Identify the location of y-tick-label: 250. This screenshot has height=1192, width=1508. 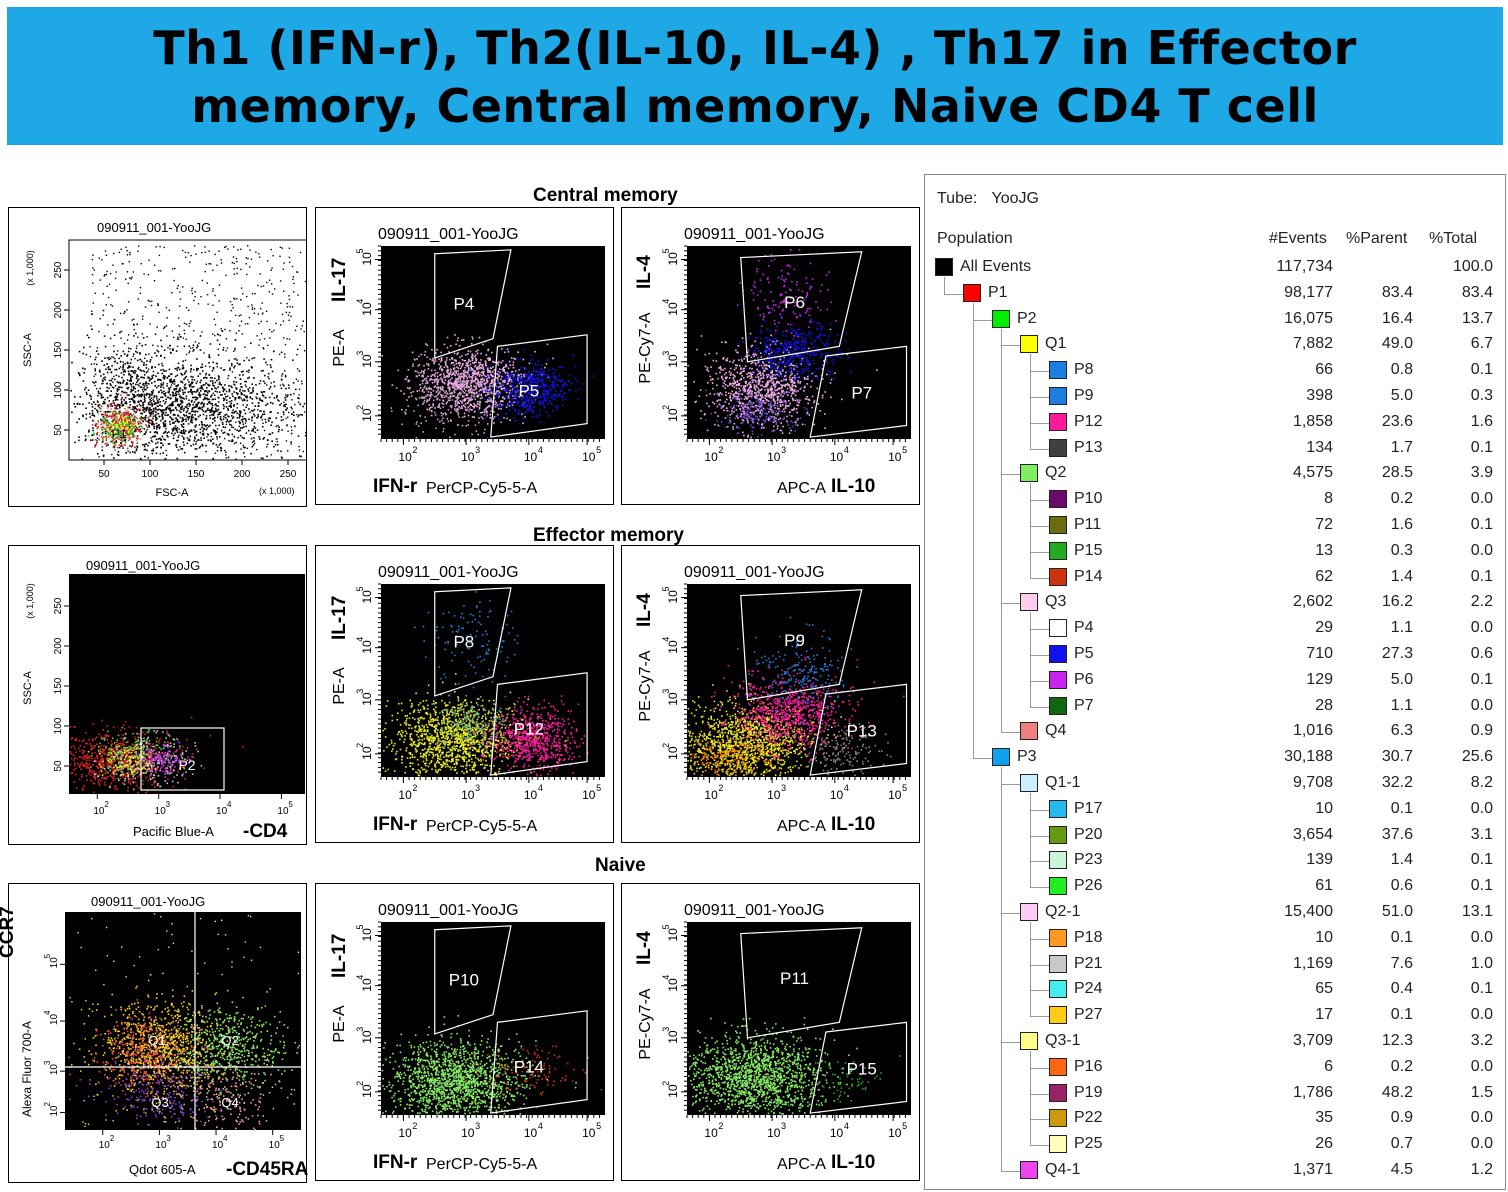
(58, 605).